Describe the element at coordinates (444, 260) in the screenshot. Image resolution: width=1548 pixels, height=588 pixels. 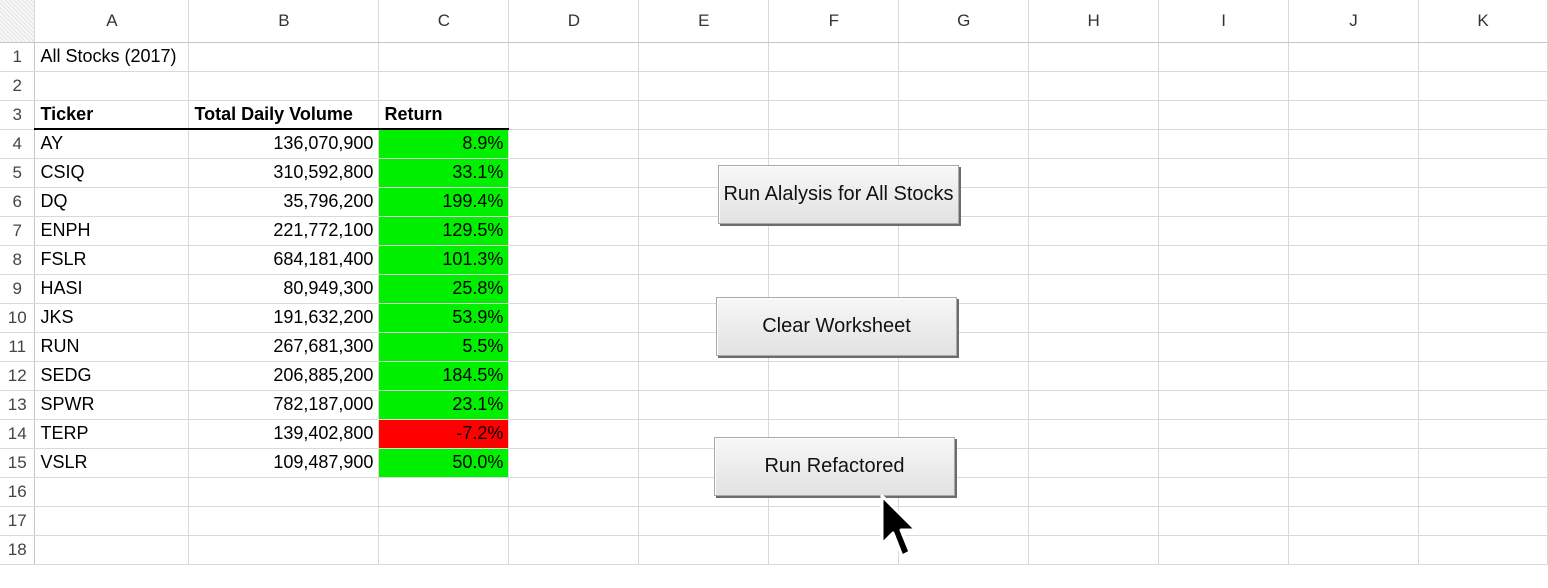
I see `cell-c-8: 101.3%` at that location.